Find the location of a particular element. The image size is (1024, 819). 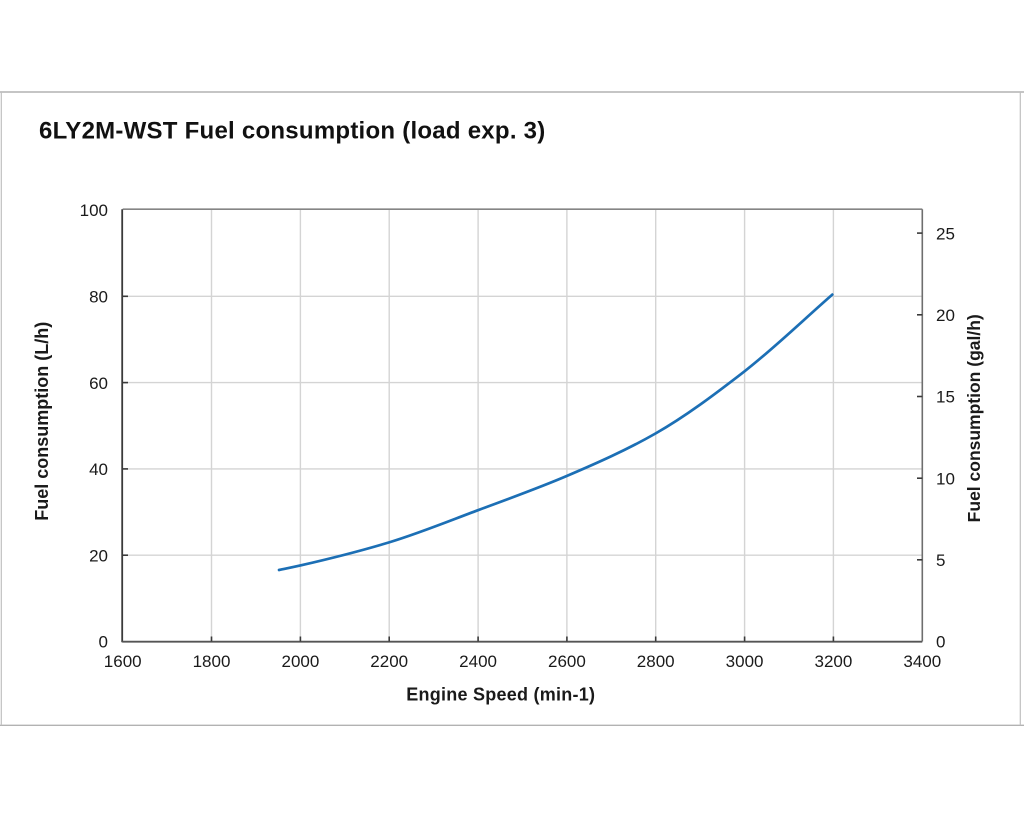

svg-text:6LY2M-WST Fuel consumption (lo: 6LY2M-WST Fuel consumption (load exp. 3) is located at coordinates (292, 131).